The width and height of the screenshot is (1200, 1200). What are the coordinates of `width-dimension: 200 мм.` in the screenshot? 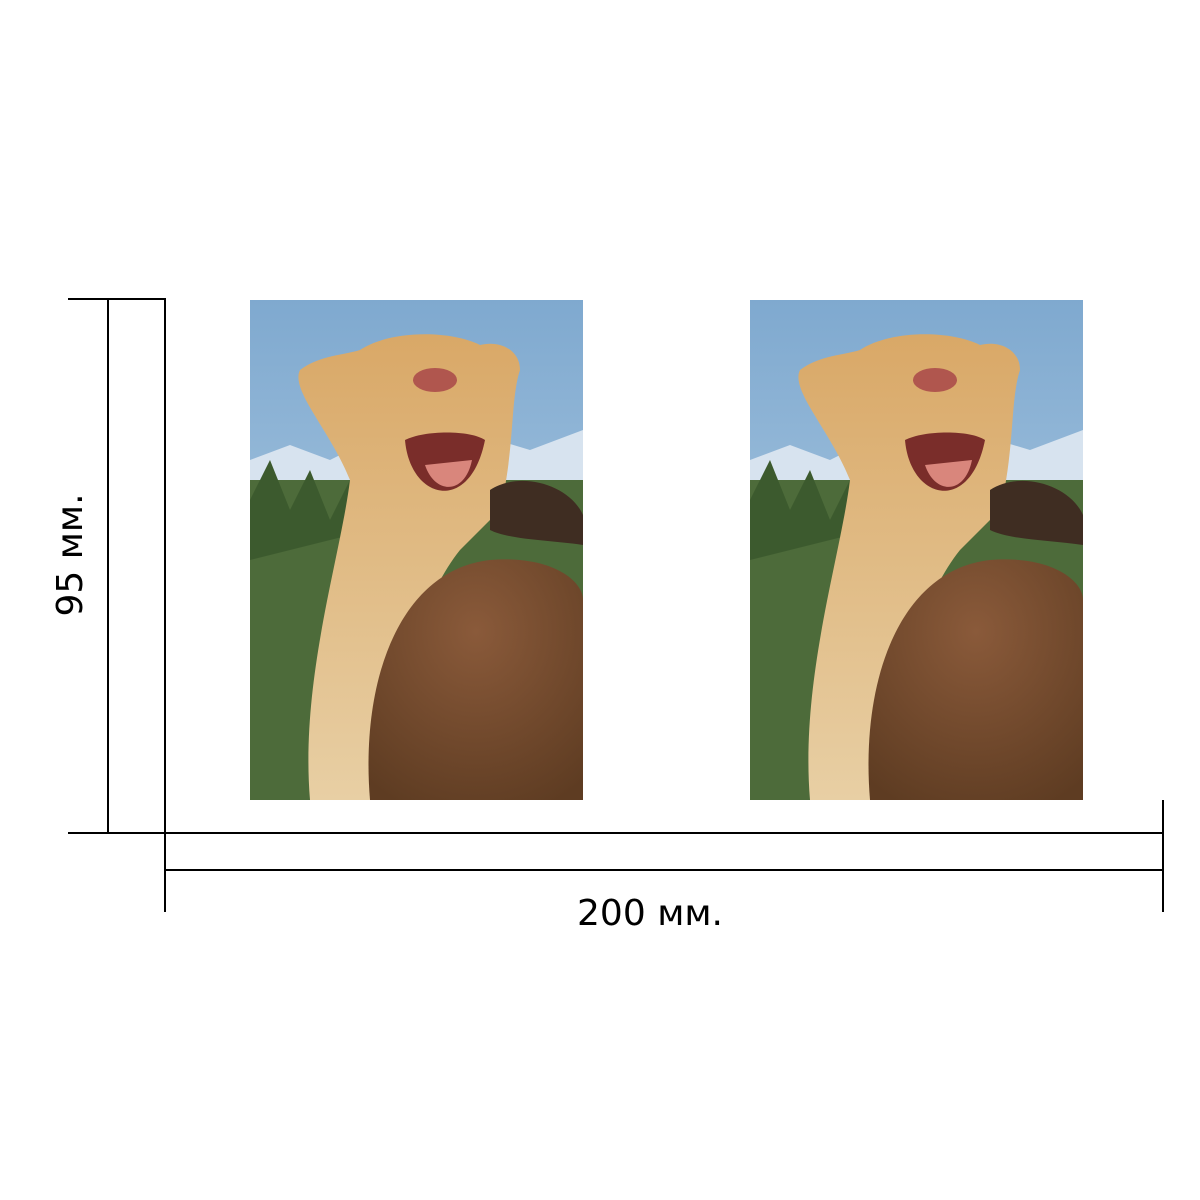 It's located at (664, 867).